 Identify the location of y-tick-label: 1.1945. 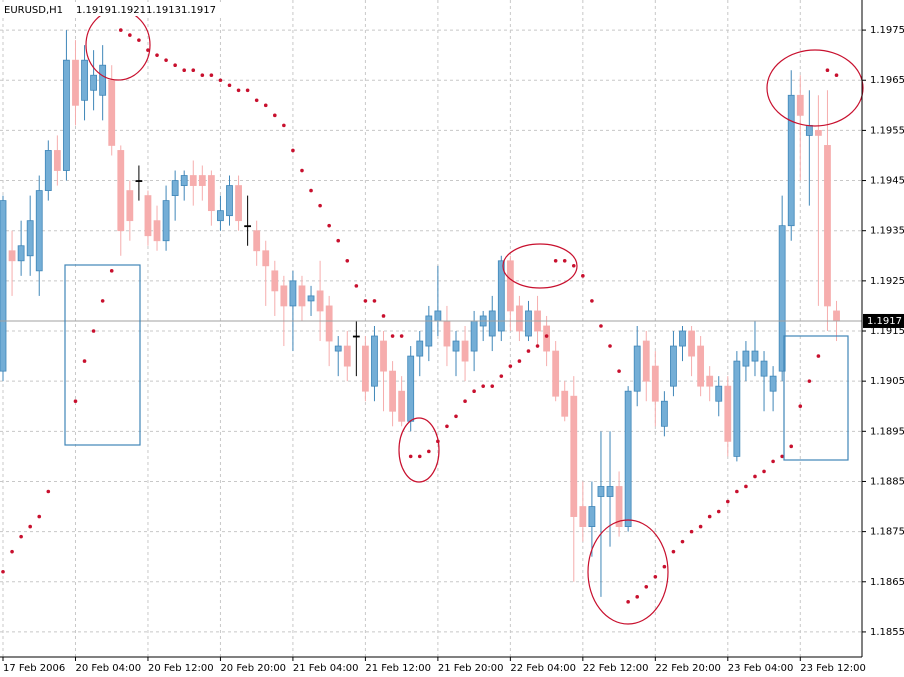
(887, 181).